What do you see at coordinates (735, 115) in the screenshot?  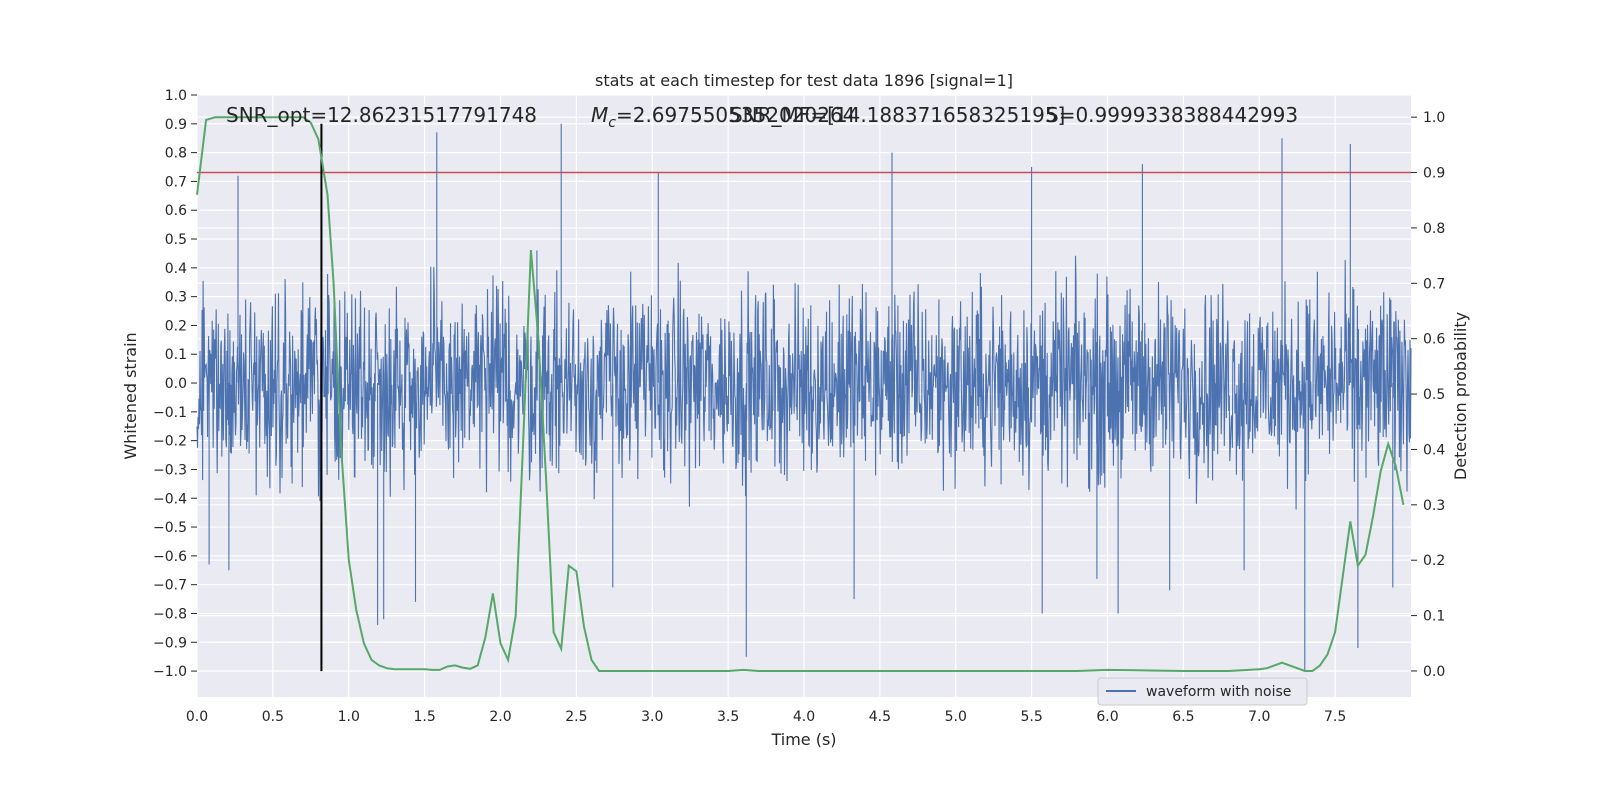 I see `annotation-chirp-mass-value: =2.6975505352020264` at bounding box center [735, 115].